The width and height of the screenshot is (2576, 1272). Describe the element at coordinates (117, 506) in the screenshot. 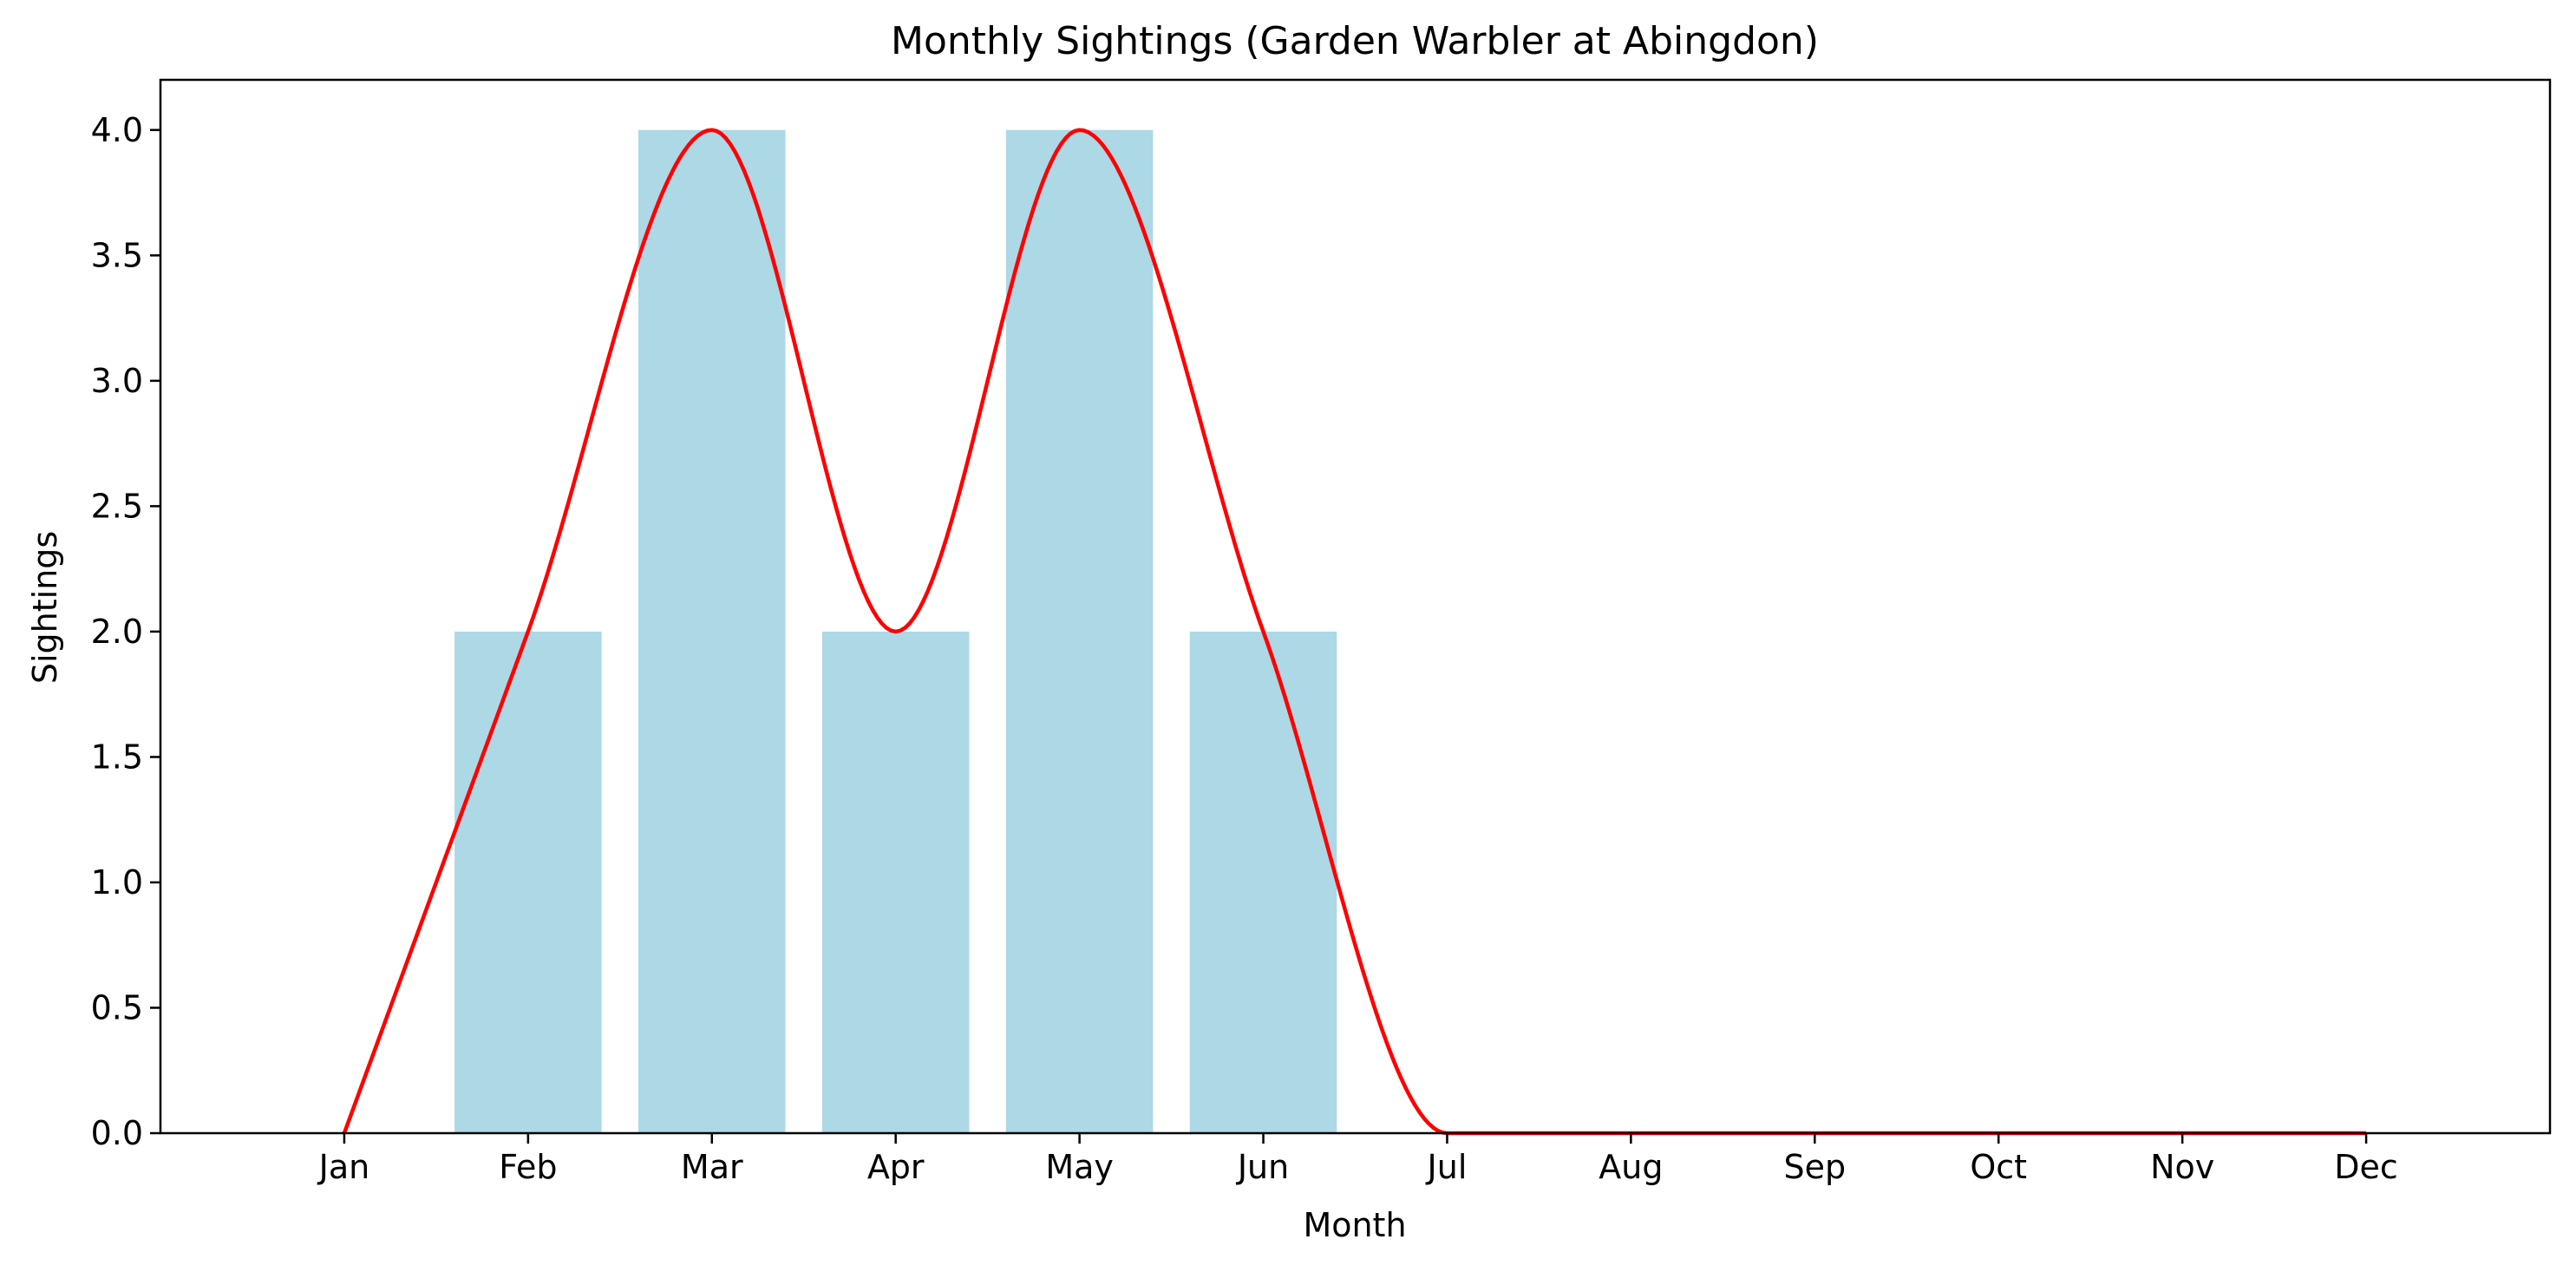

I see `y-tick-label: 2.5` at that location.